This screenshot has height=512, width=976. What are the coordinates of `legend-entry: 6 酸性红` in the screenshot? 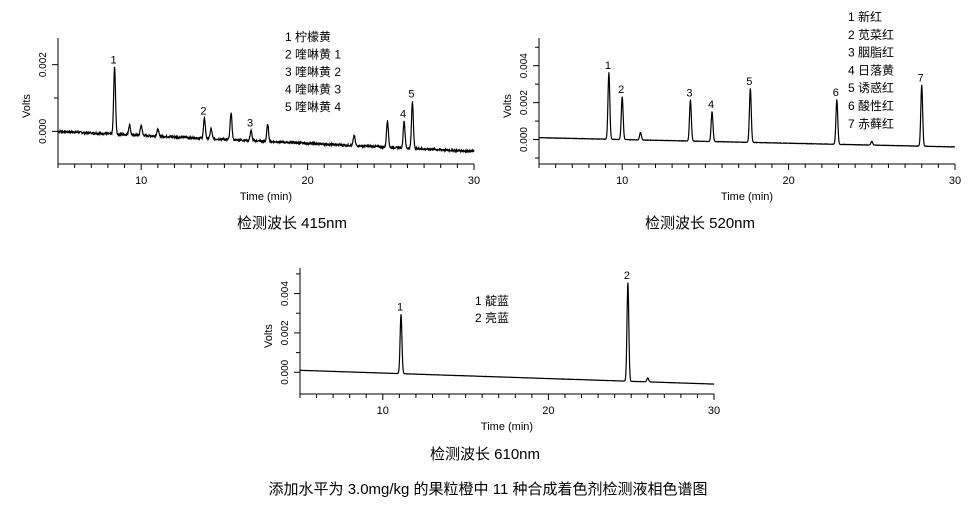 It's located at (871, 105).